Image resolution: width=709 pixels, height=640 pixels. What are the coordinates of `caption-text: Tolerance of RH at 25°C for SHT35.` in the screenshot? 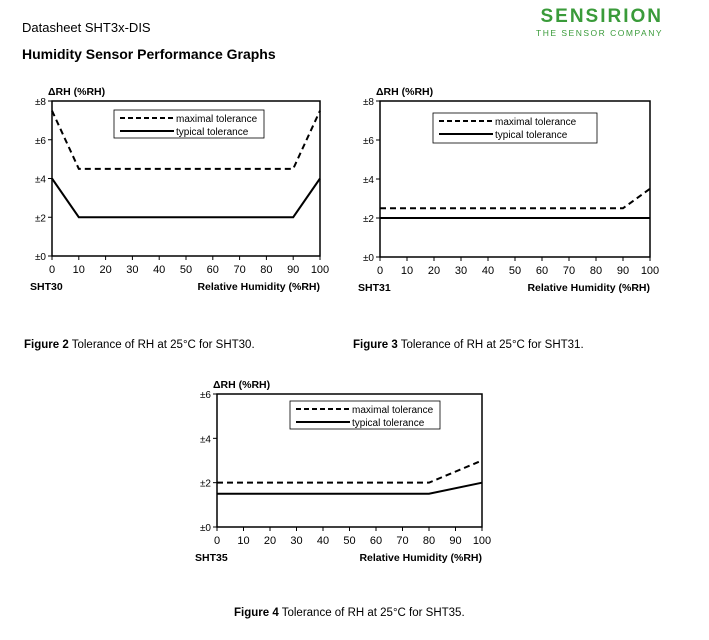 It's located at (371, 613).